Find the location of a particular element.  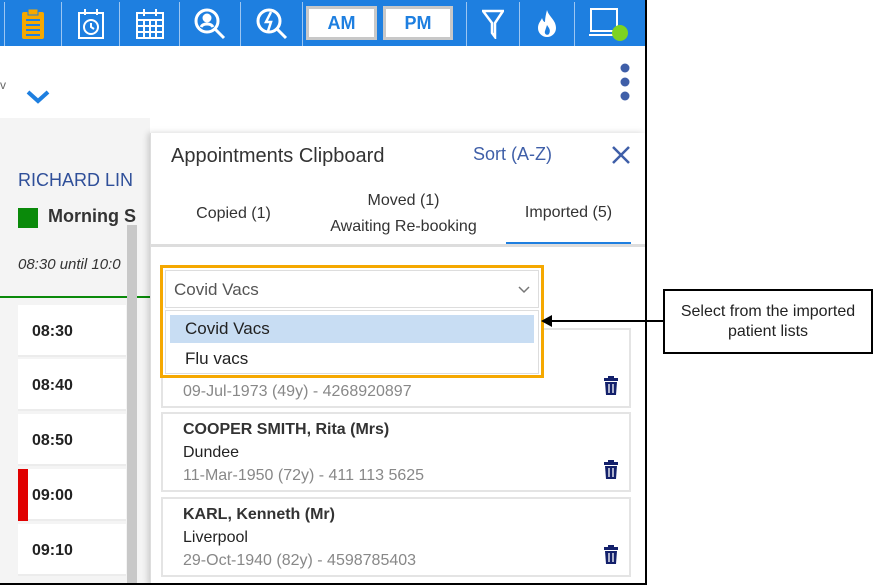

tab-imported: Imported (5) is located at coordinates (568, 214).